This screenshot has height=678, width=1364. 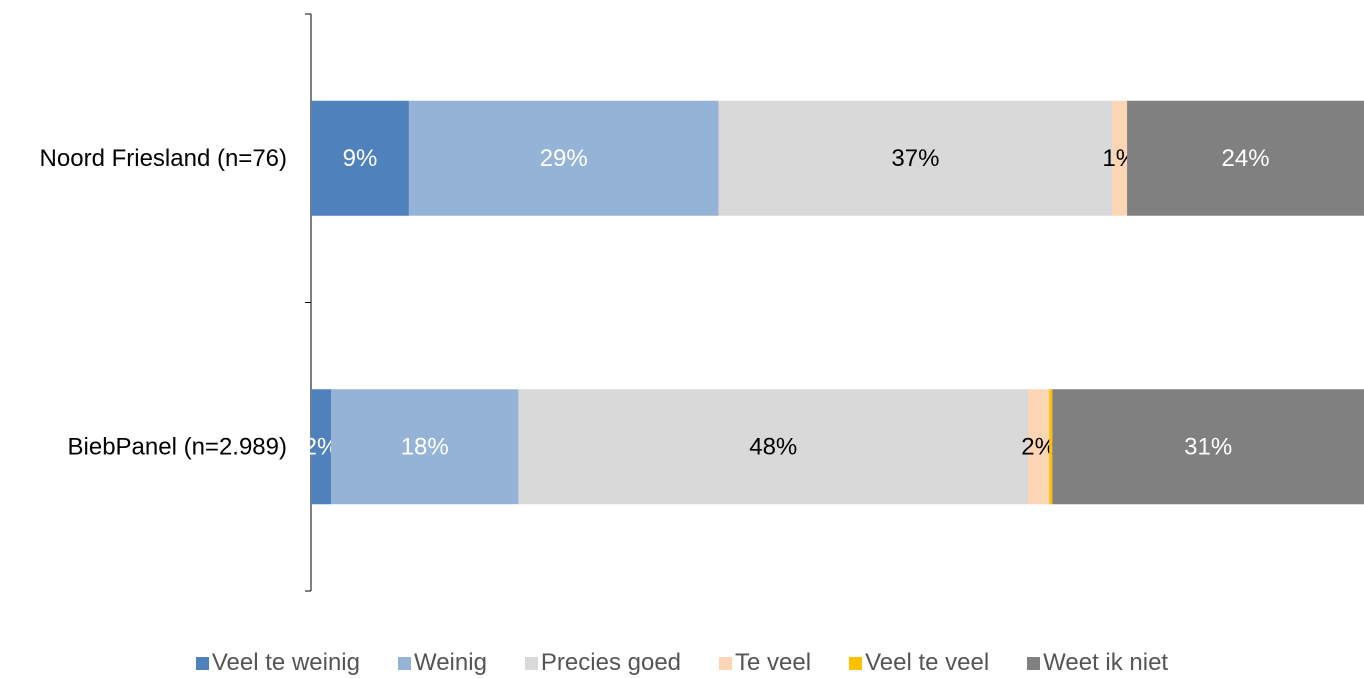 What do you see at coordinates (927, 662) in the screenshot?
I see `legend-label: Veel te veel` at bounding box center [927, 662].